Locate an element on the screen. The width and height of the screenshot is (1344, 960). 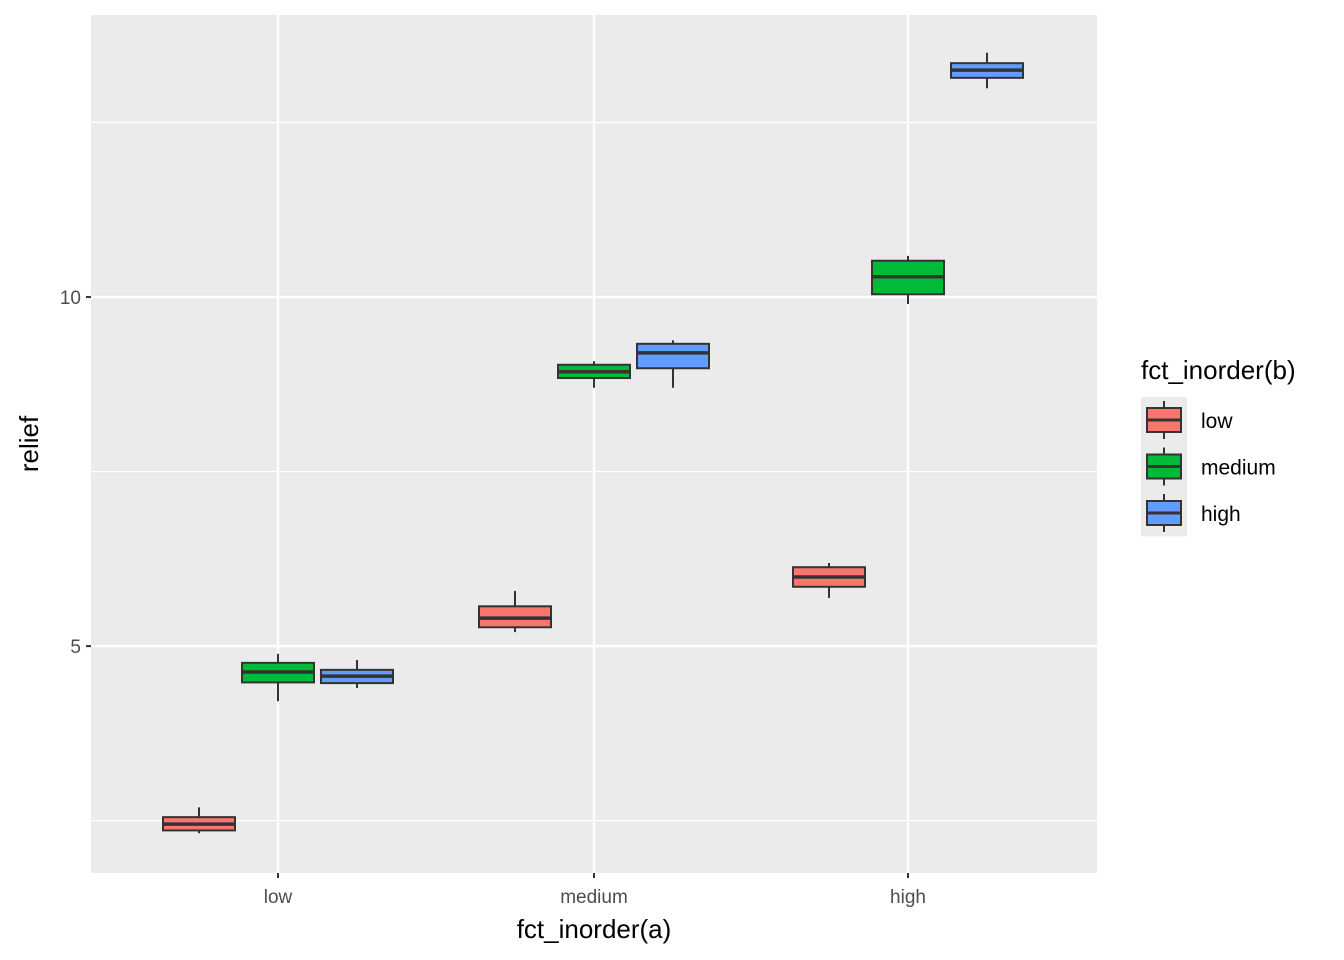
y-tick-label: 10 is located at coordinates (70, 298).